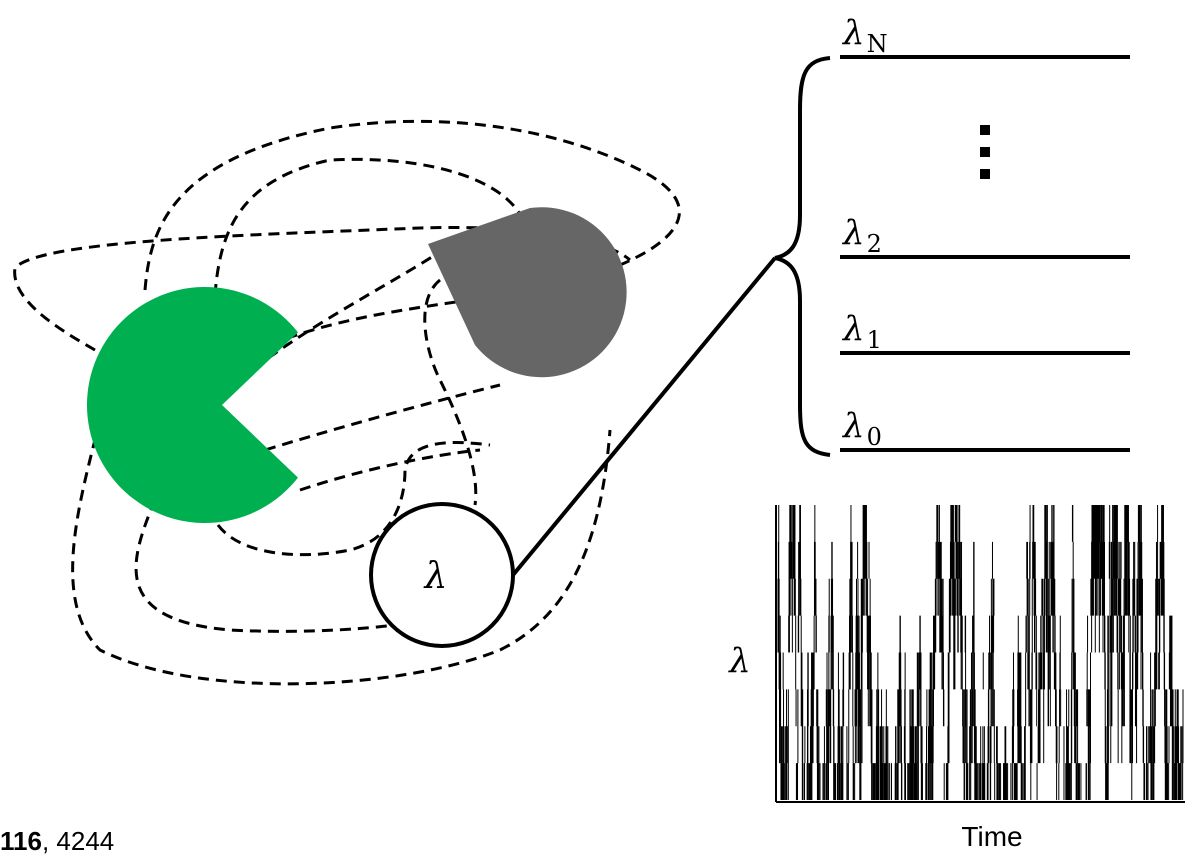 The image size is (1185, 857). I want to click on lambda-trace-signal, so click(980, 652).